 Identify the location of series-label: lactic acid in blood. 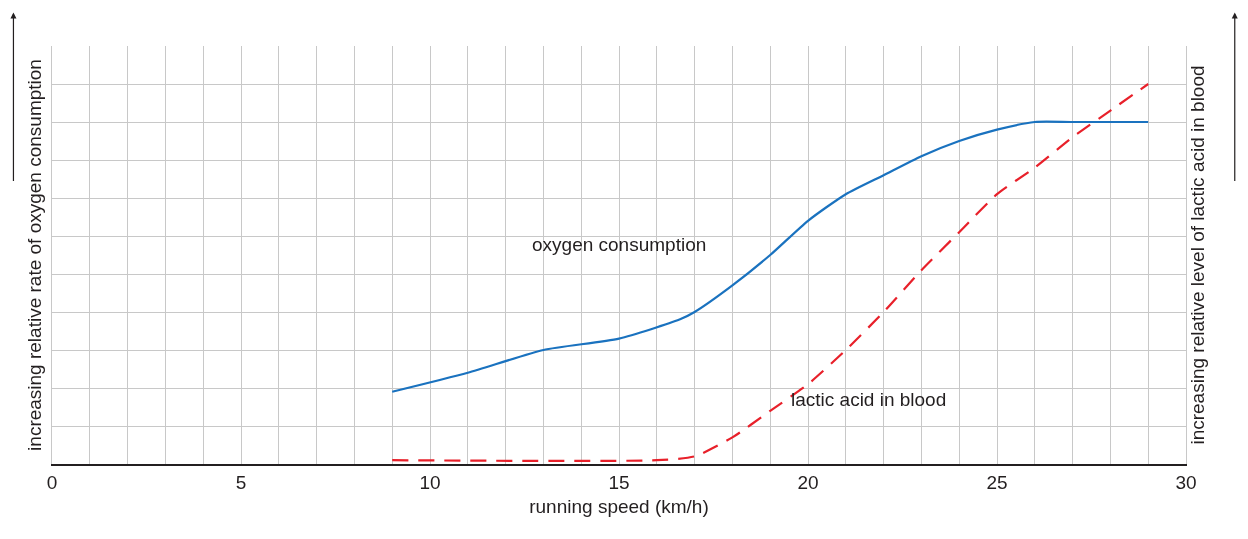
(869, 399).